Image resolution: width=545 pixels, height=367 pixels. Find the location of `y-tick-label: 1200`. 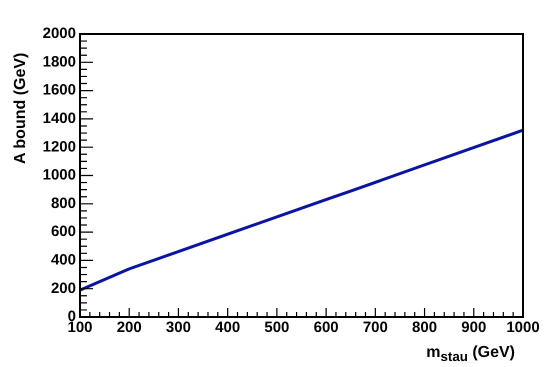

y-tick-label: 1200 is located at coordinates (59, 147).